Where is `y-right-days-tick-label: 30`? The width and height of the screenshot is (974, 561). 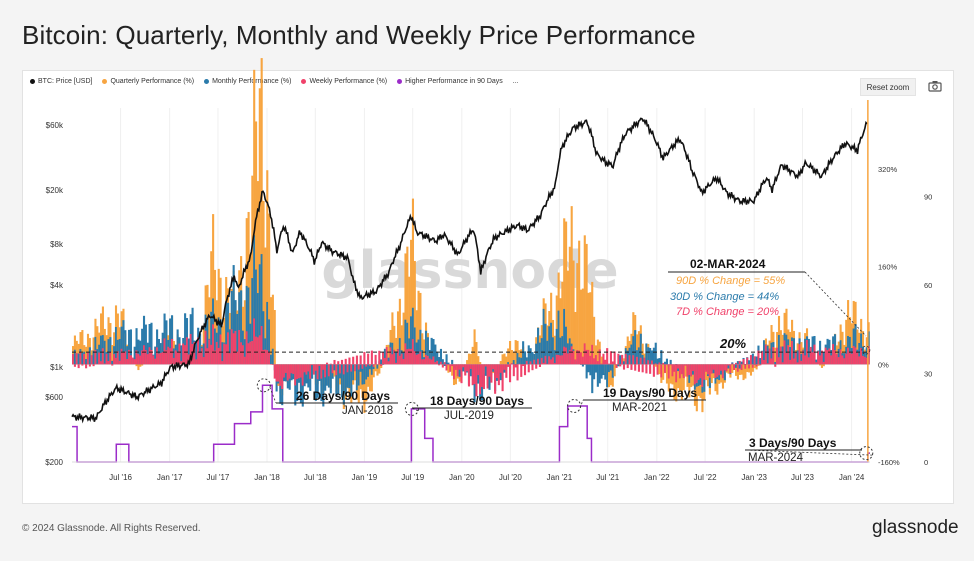 y-right-days-tick-label: 30 is located at coordinates (928, 374).